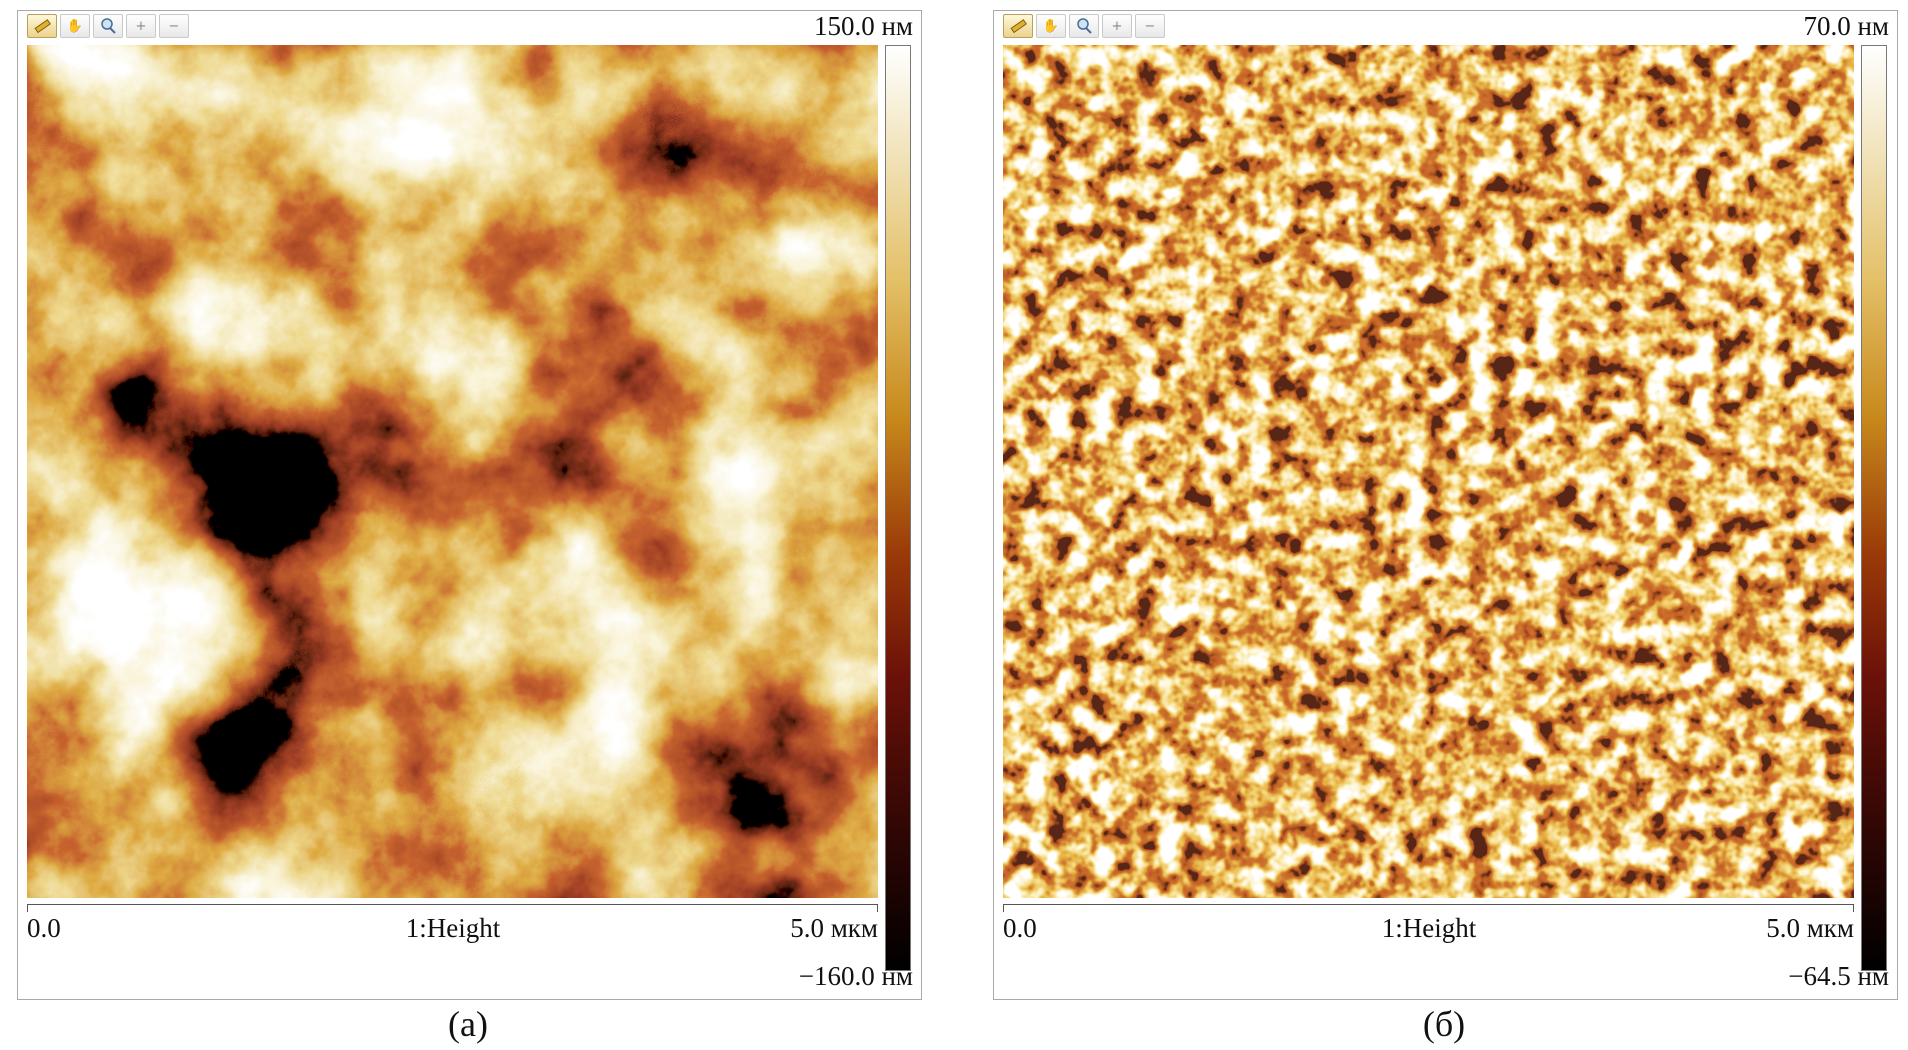 The width and height of the screenshot is (1908, 1050). What do you see at coordinates (863, 26) in the screenshot?
I see `colorbar-max-label: 150.0 нм` at bounding box center [863, 26].